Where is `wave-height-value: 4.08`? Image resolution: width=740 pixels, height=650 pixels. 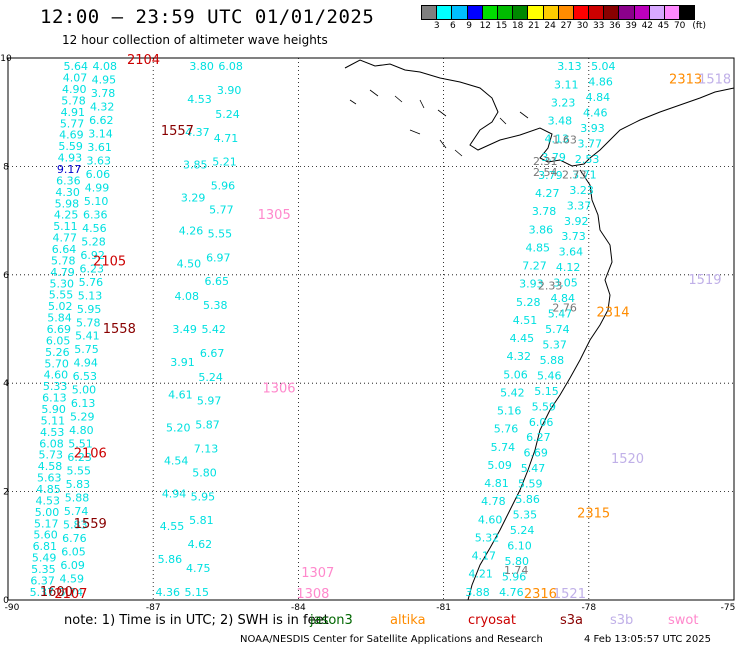
wave-height-value: 4.08 is located at coordinates (105, 66).